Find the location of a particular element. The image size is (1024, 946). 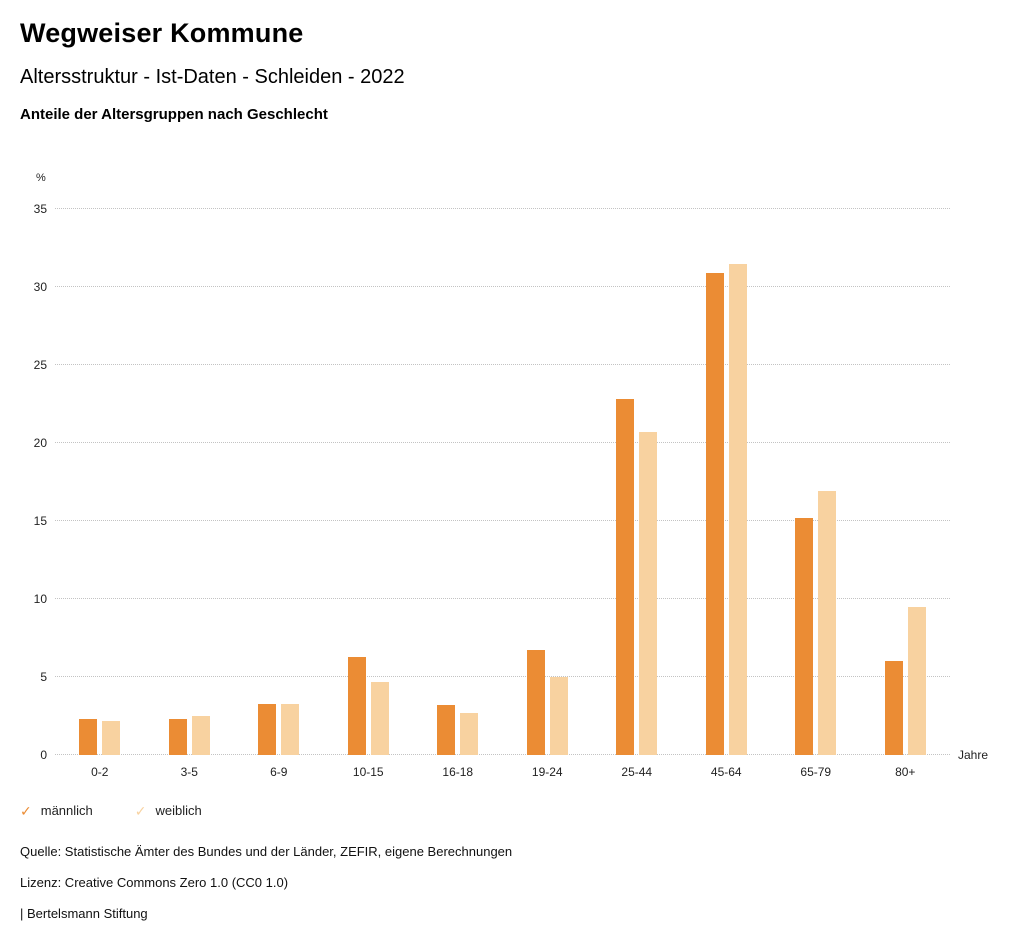

legend-item-männlich: ✓ männlich is located at coordinates (56, 810).